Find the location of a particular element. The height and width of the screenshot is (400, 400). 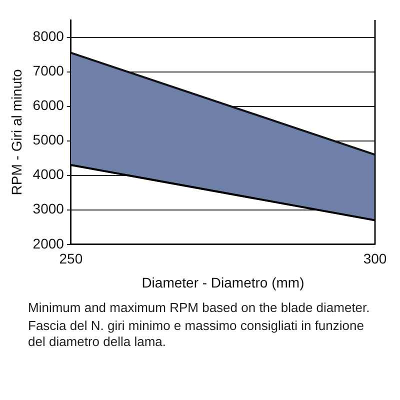

y-tick-label: 8000 is located at coordinates (48, 36).